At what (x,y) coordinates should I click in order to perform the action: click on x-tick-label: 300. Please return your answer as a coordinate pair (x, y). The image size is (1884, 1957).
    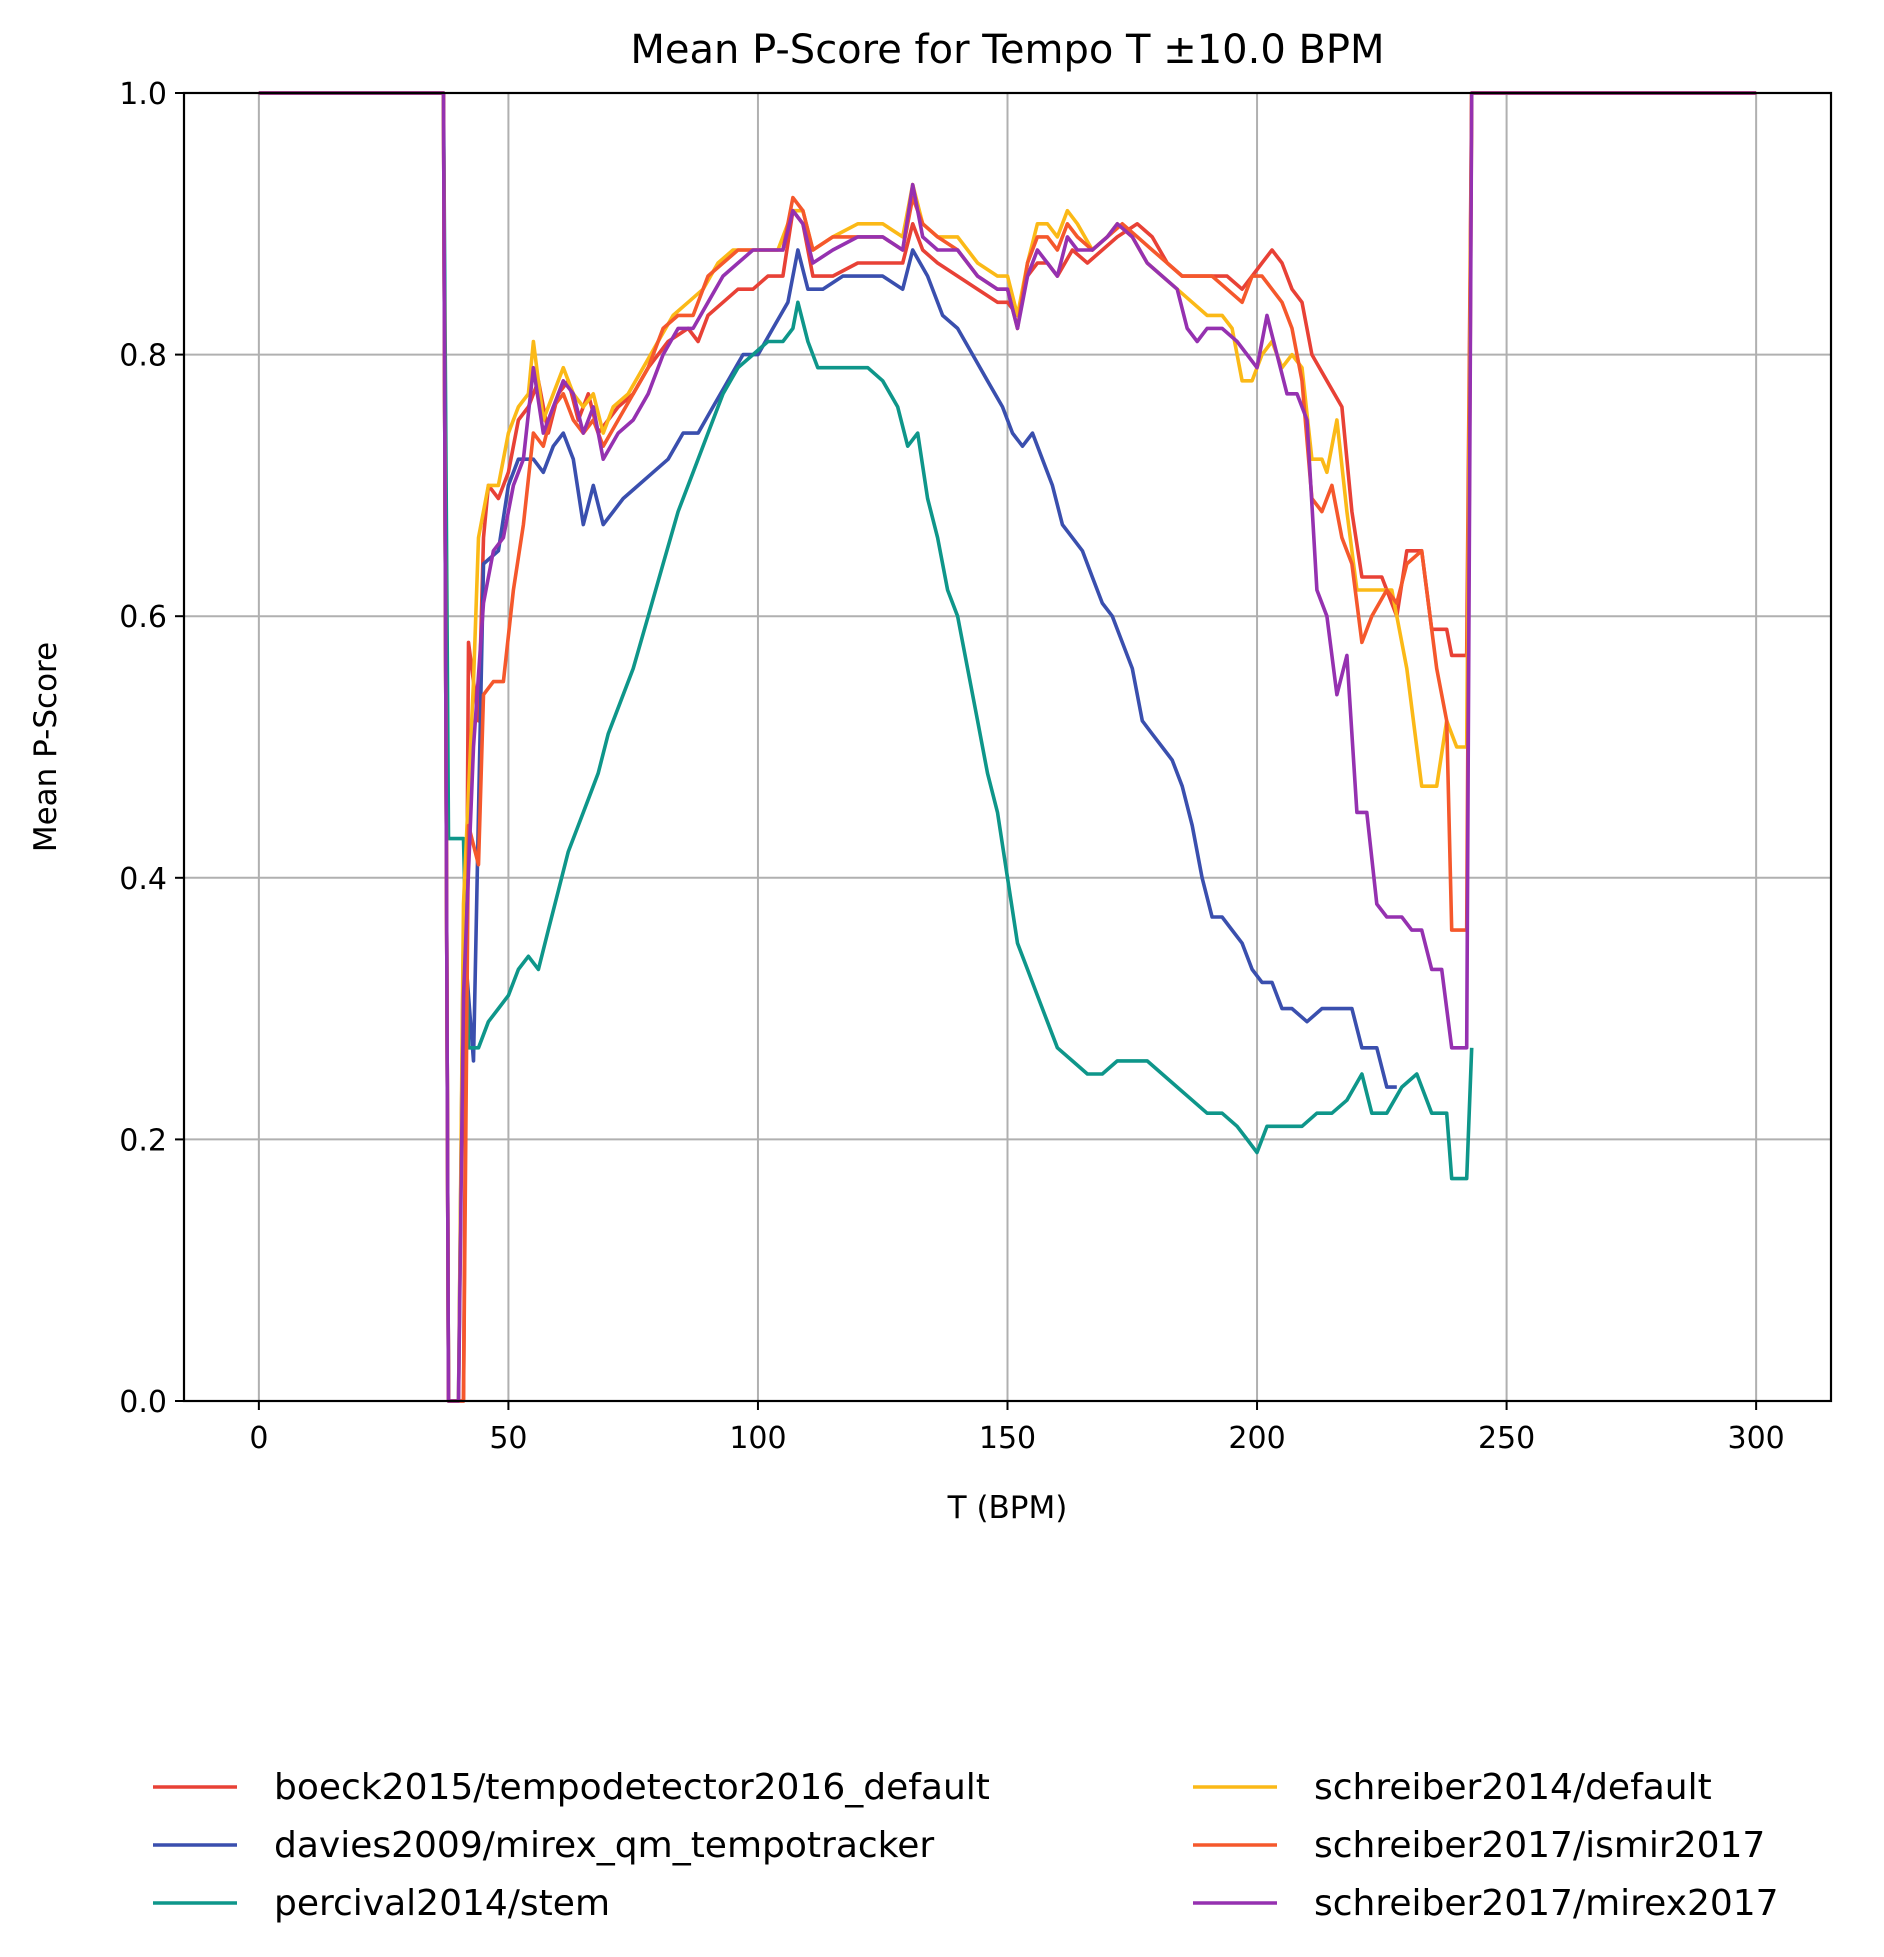
    Looking at the image, I should click on (1756, 1438).